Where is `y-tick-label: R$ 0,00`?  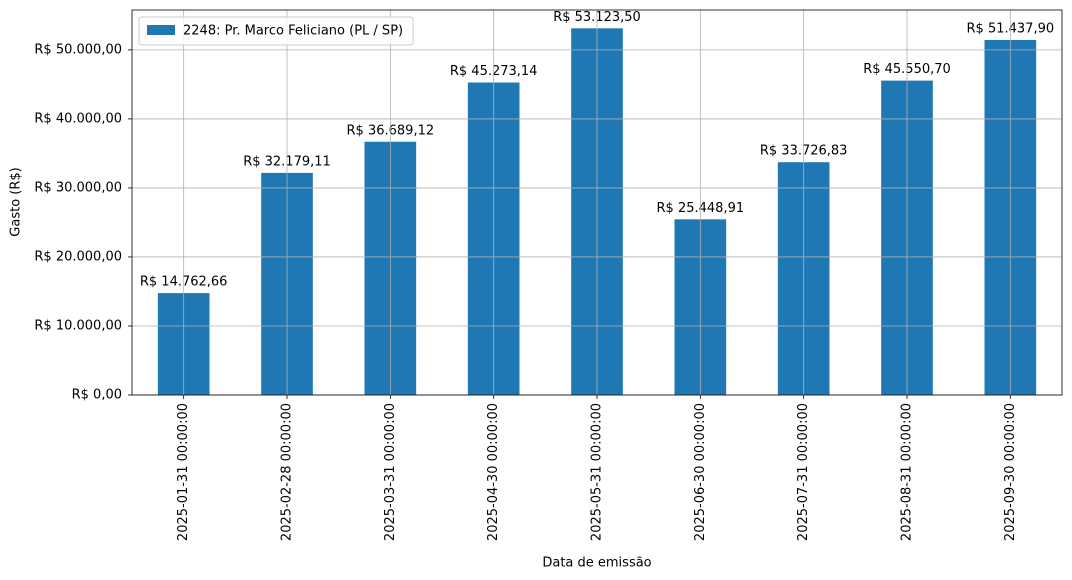 y-tick-label: R$ 0,00 is located at coordinates (97, 395).